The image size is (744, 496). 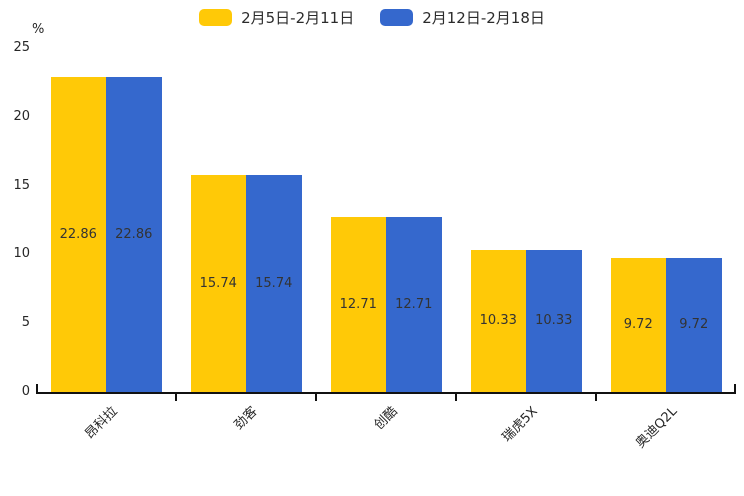 I want to click on x-axis-line, so click(x=386, y=393).